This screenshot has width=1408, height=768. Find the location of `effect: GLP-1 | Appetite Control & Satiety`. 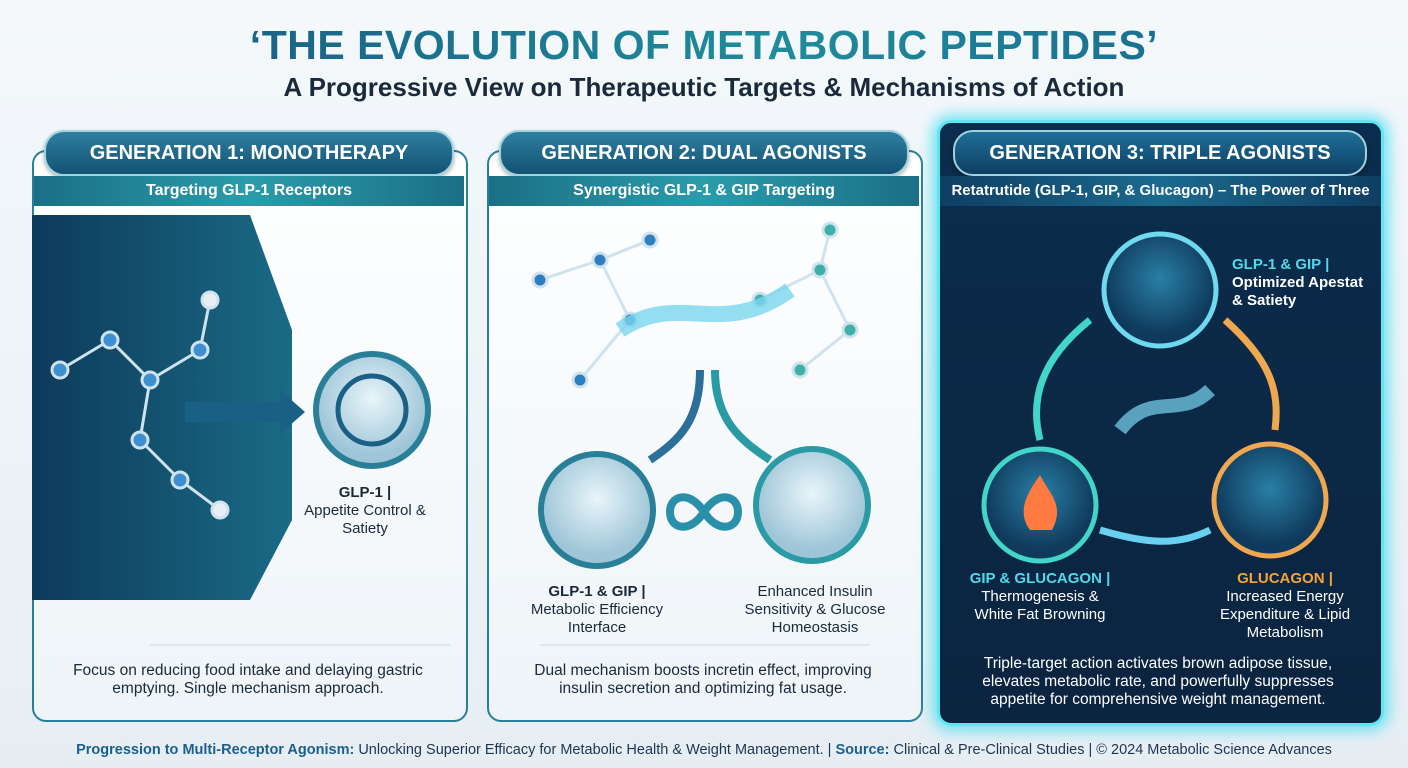

effect: GLP-1 | Appetite Control & Satiety is located at coordinates (365, 511).